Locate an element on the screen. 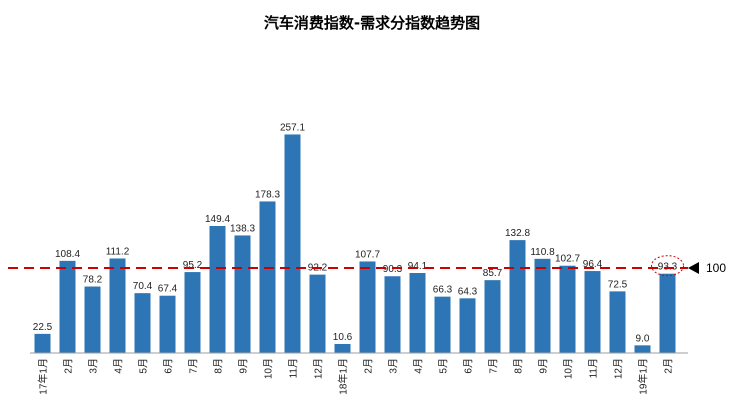 This screenshot has width=744, height=400. x-tick-label-16: 5月 is located at coordinates (444, 366).